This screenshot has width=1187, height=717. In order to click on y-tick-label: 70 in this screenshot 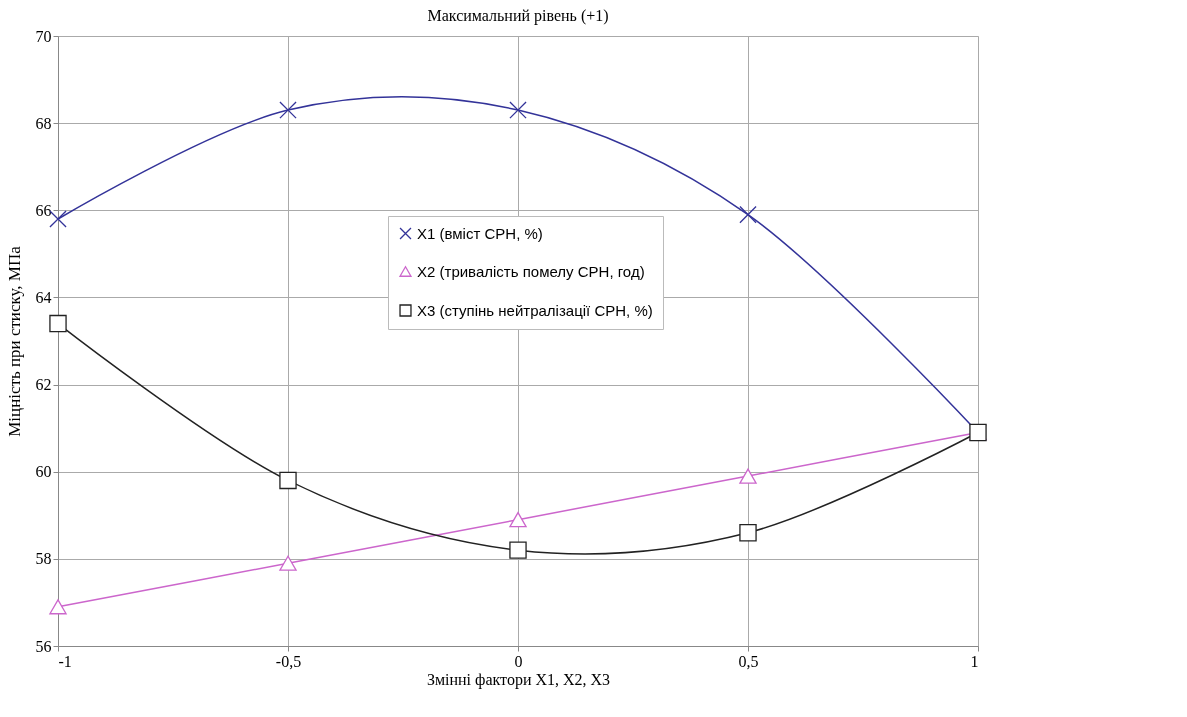, I will do `click(43, 36)`.